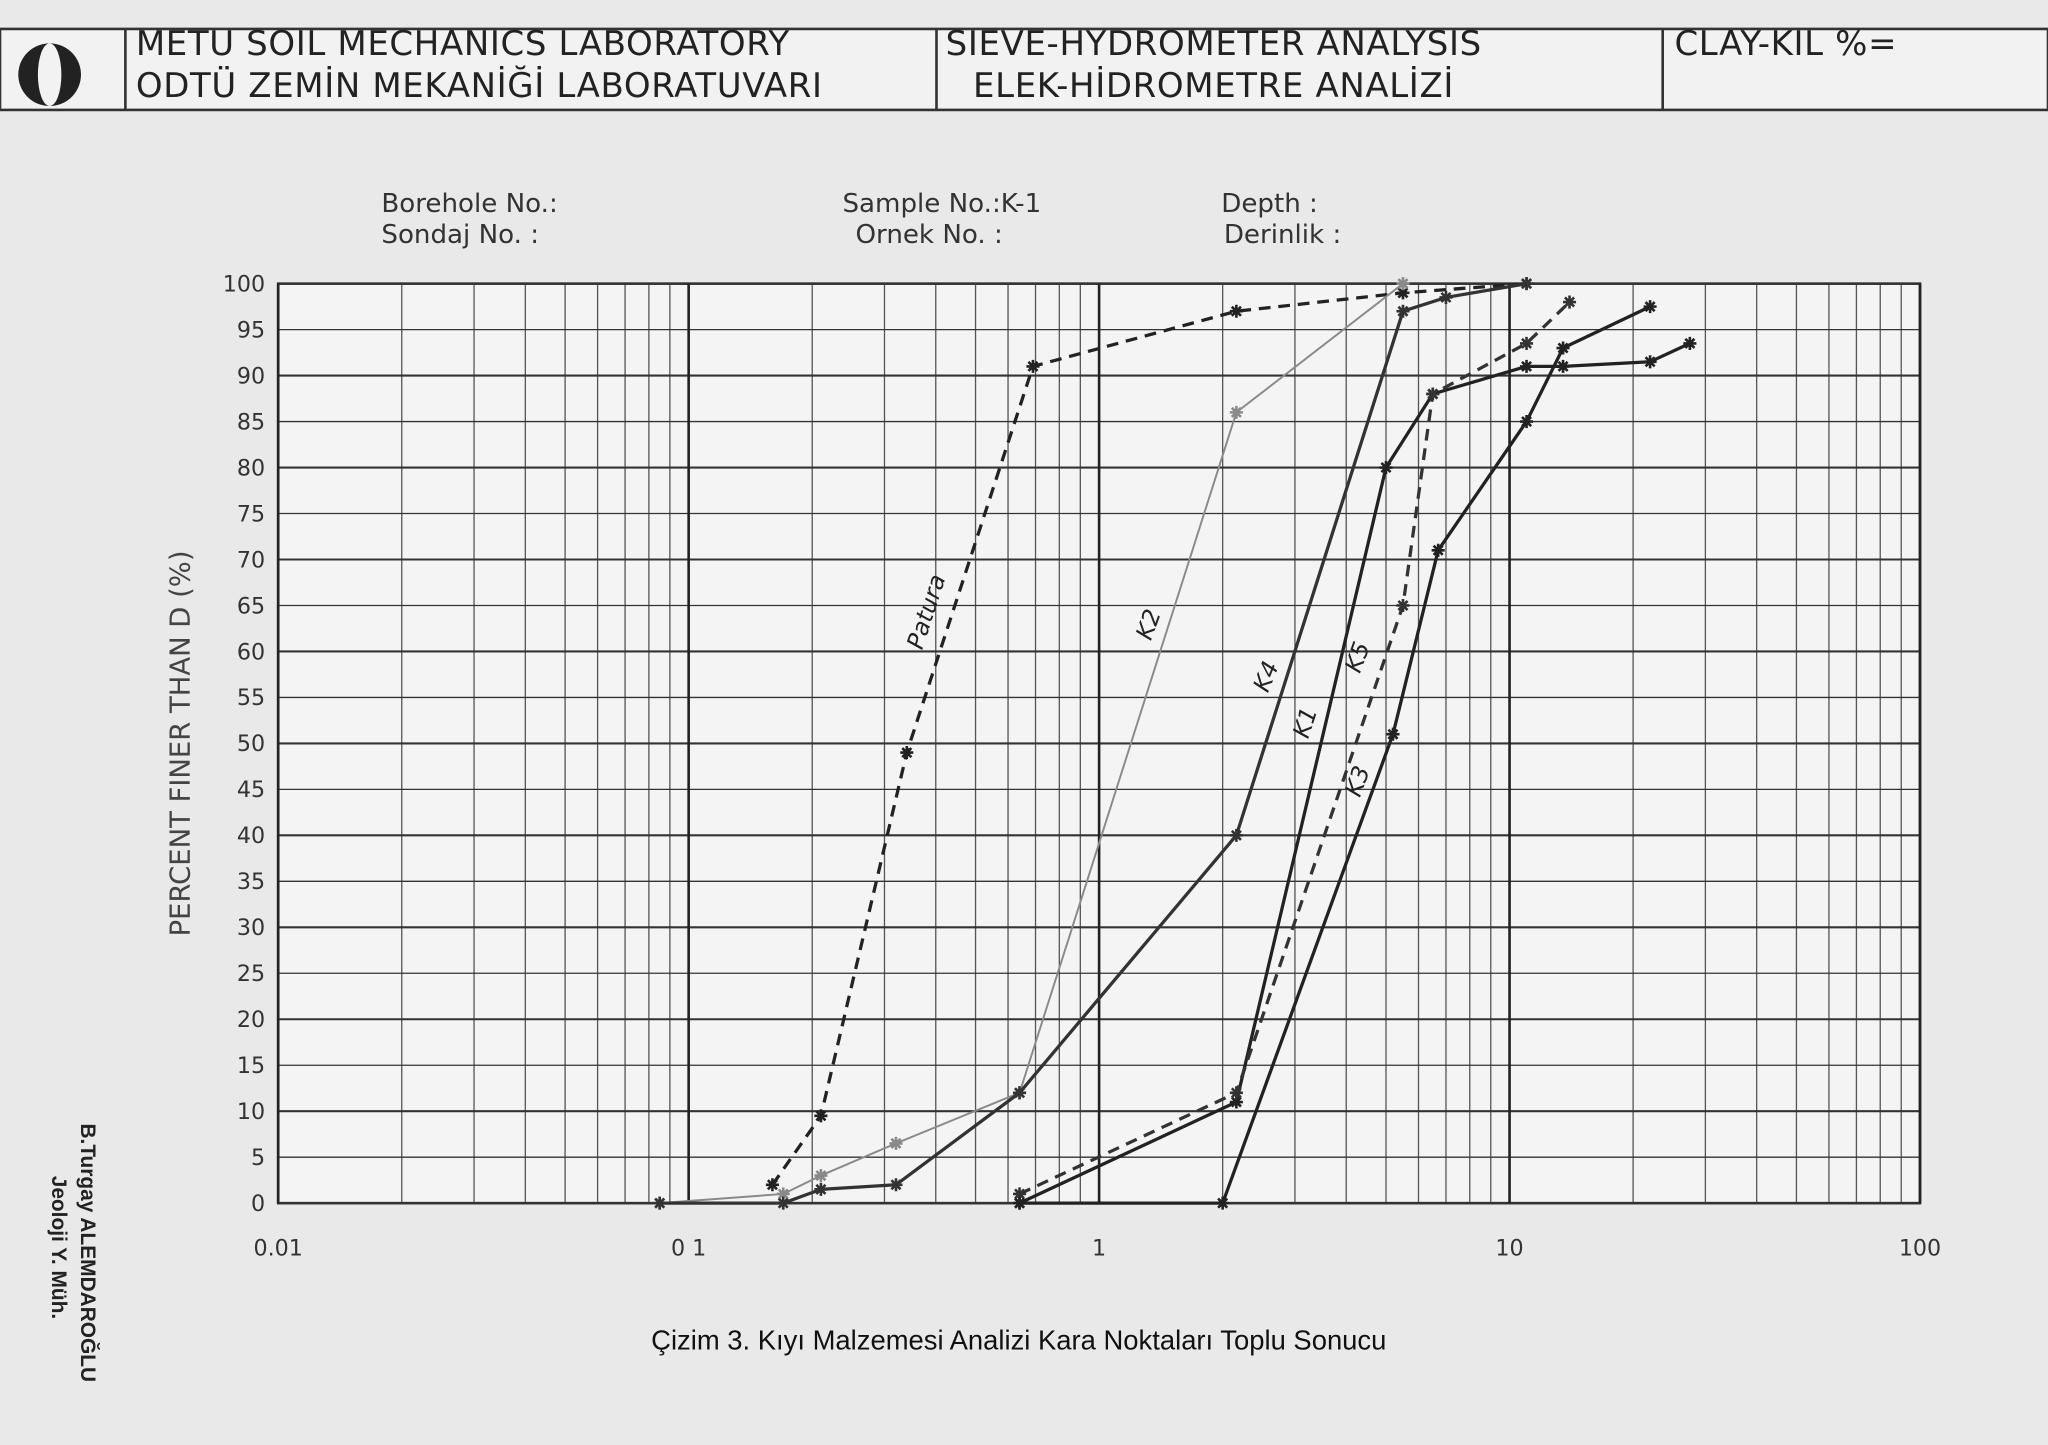 The image size is (2048, 1445). What do you see at coordinates (463, 44) in the screenshot?
I see `lab-en: METU SOIL MECHANICS LABORATORY` at bounding box center [463, 44].